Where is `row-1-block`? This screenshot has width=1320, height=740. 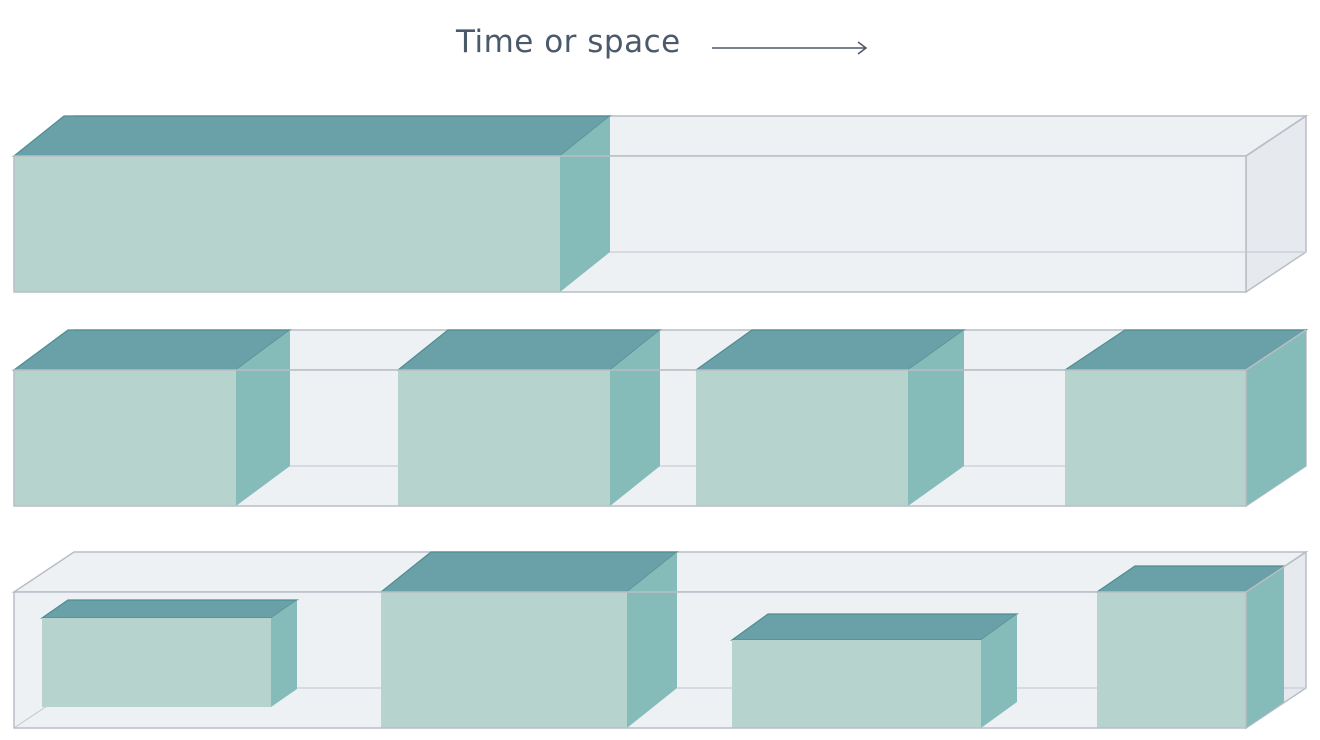
row-1-block is located at coordinates (312, 203).